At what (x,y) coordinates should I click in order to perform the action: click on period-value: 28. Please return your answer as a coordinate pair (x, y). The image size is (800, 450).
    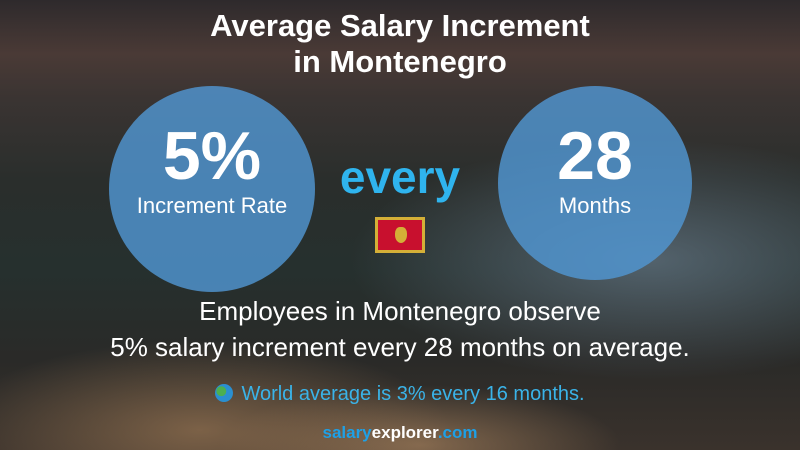
    Looking at the image, I should click on (595, 156).